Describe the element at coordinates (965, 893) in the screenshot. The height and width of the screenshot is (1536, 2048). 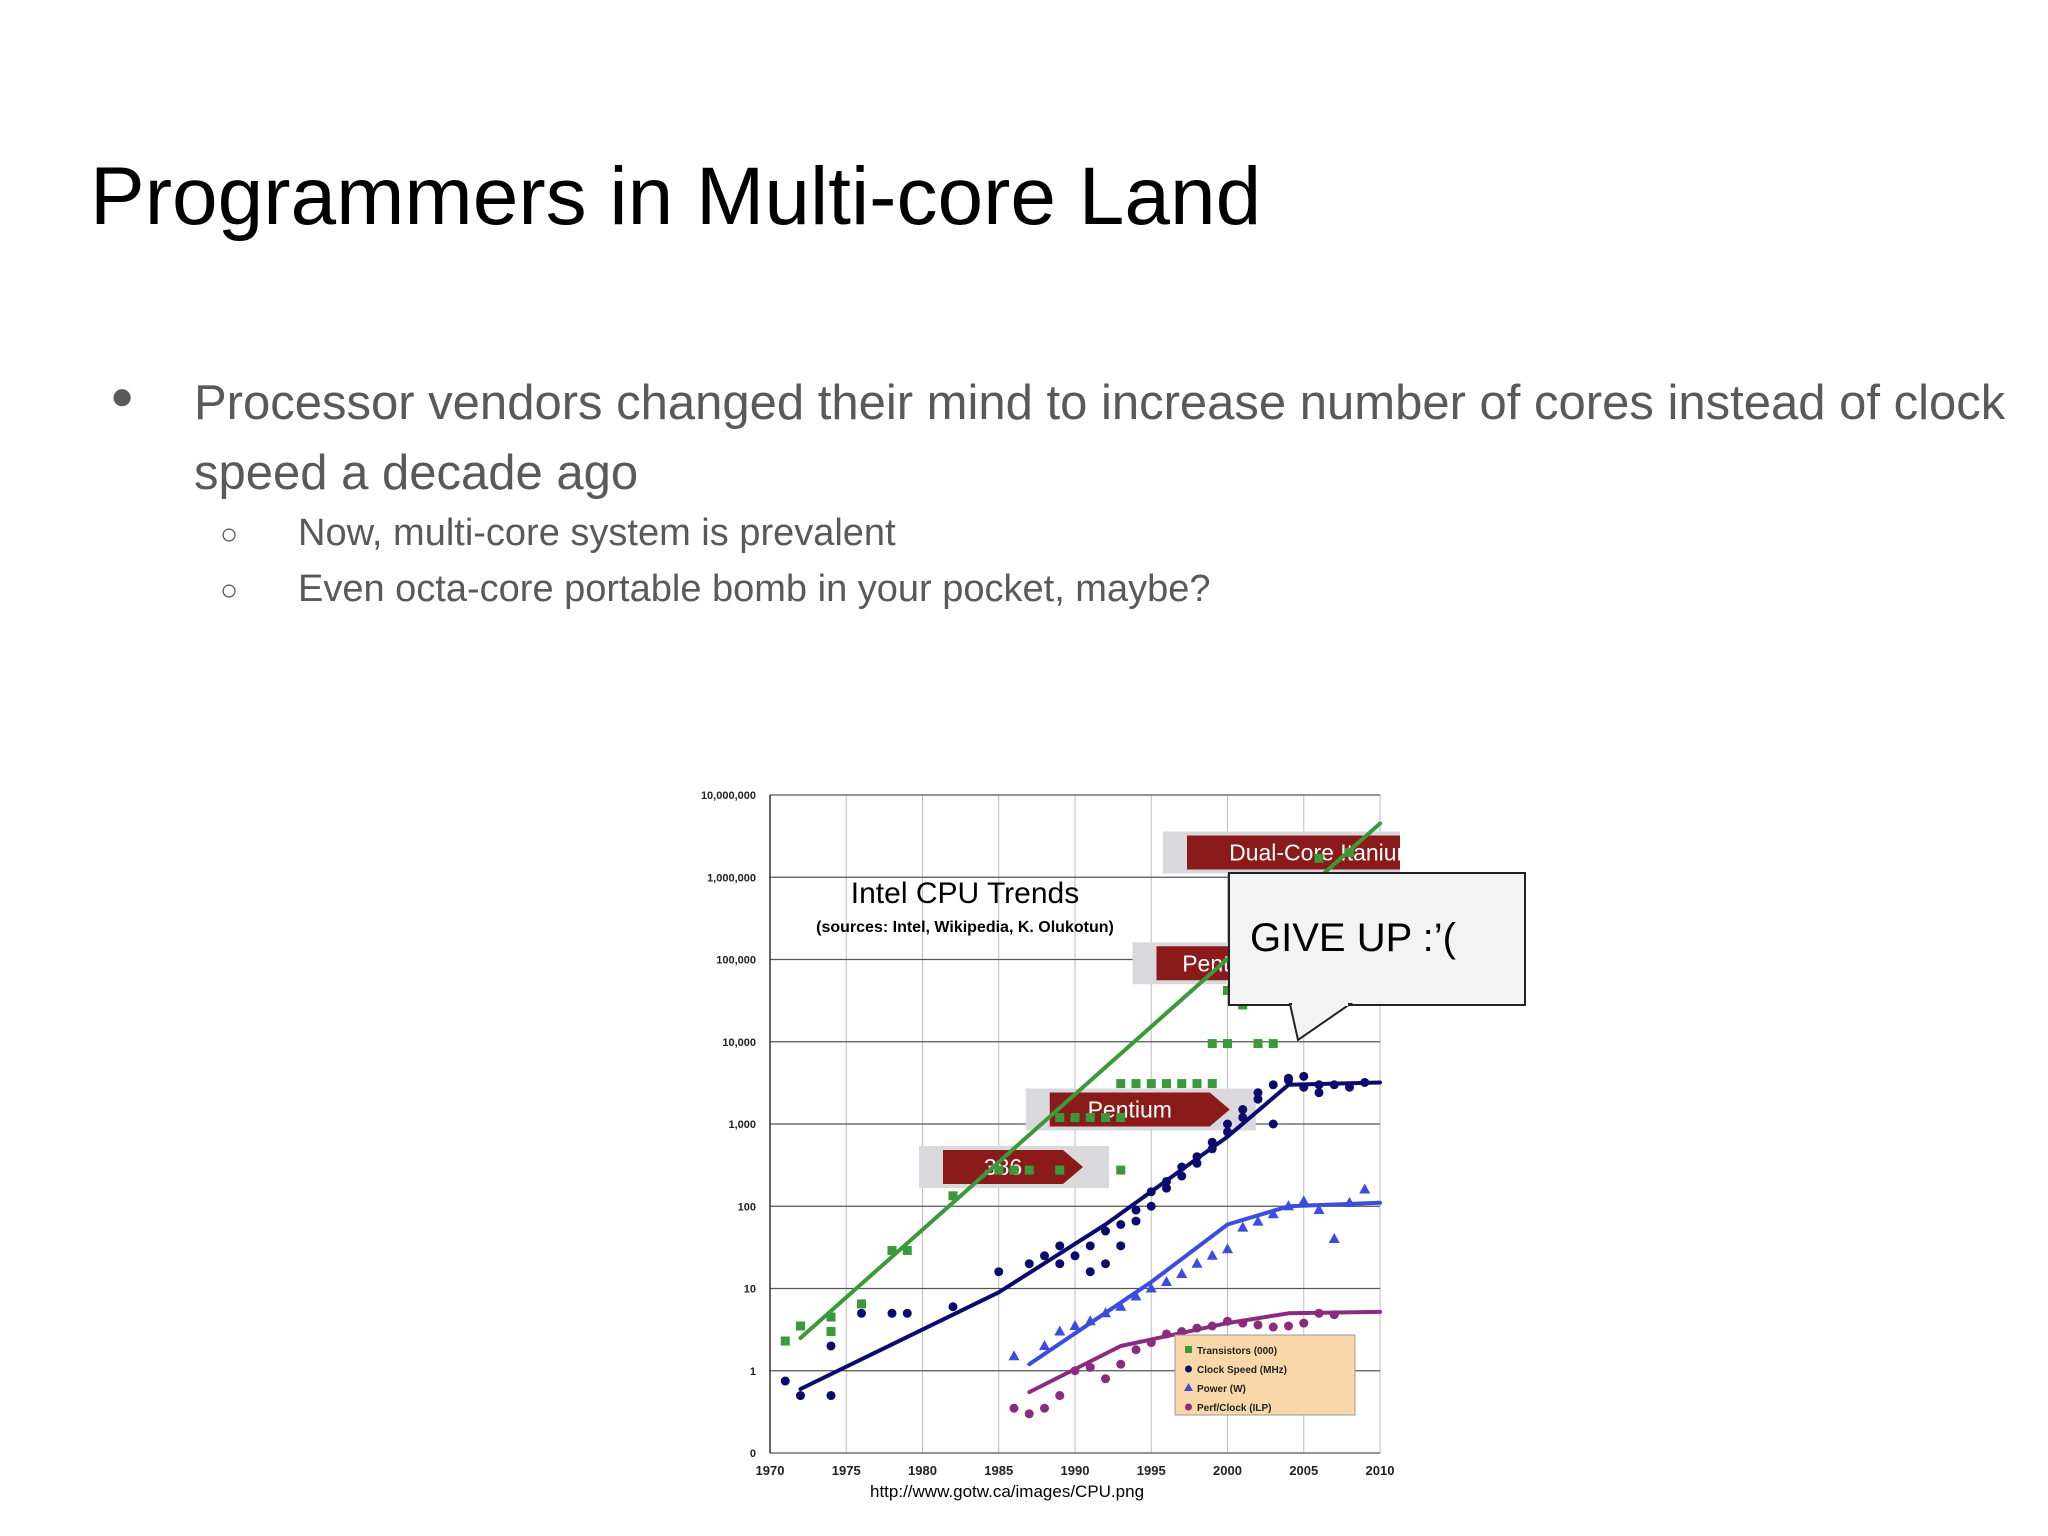
I see `chart-title: Intel CPU Trends` at that location.